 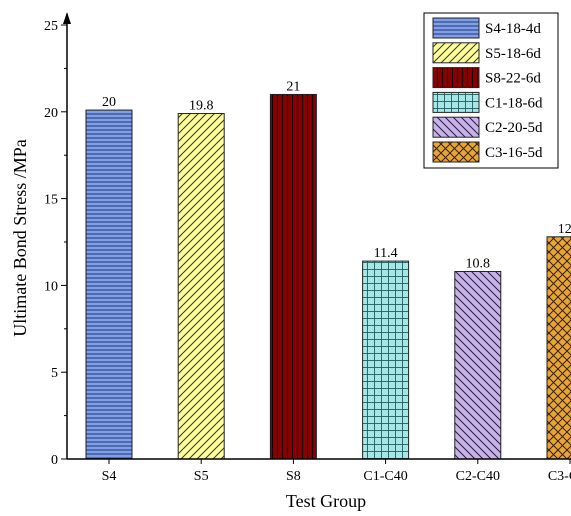 What do you see at coordinates (293, 476) in the screenshot?
I see `x-tick-label-s8: S8` at bounding box center [293, 476].